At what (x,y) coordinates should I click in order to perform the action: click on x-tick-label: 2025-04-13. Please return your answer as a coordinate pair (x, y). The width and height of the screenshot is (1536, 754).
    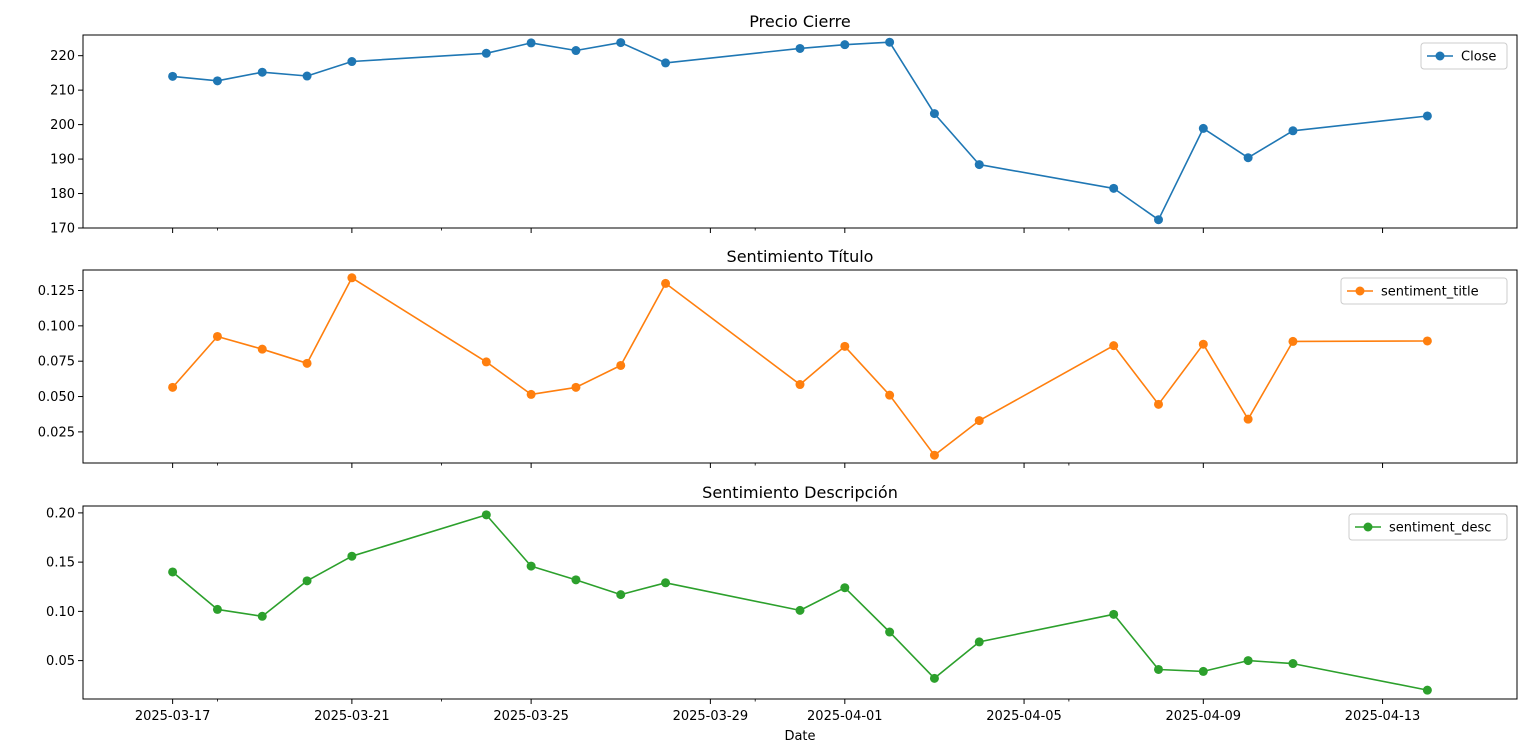
    Looking at the image, I should click on (1383, 716).